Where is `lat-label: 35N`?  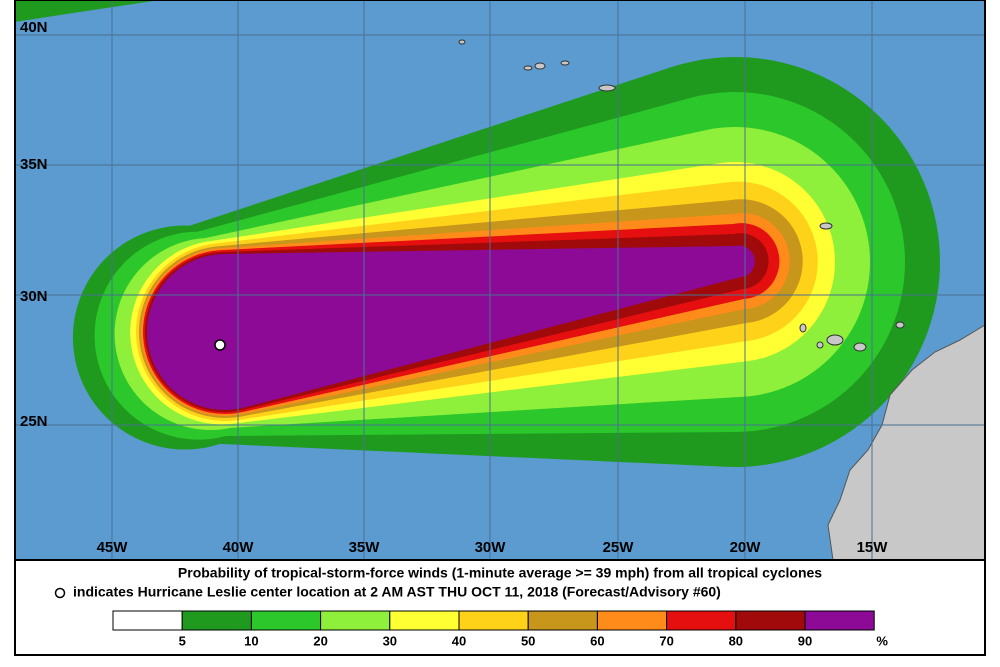 lat-label: 35N is located at coordinates (34, 164).